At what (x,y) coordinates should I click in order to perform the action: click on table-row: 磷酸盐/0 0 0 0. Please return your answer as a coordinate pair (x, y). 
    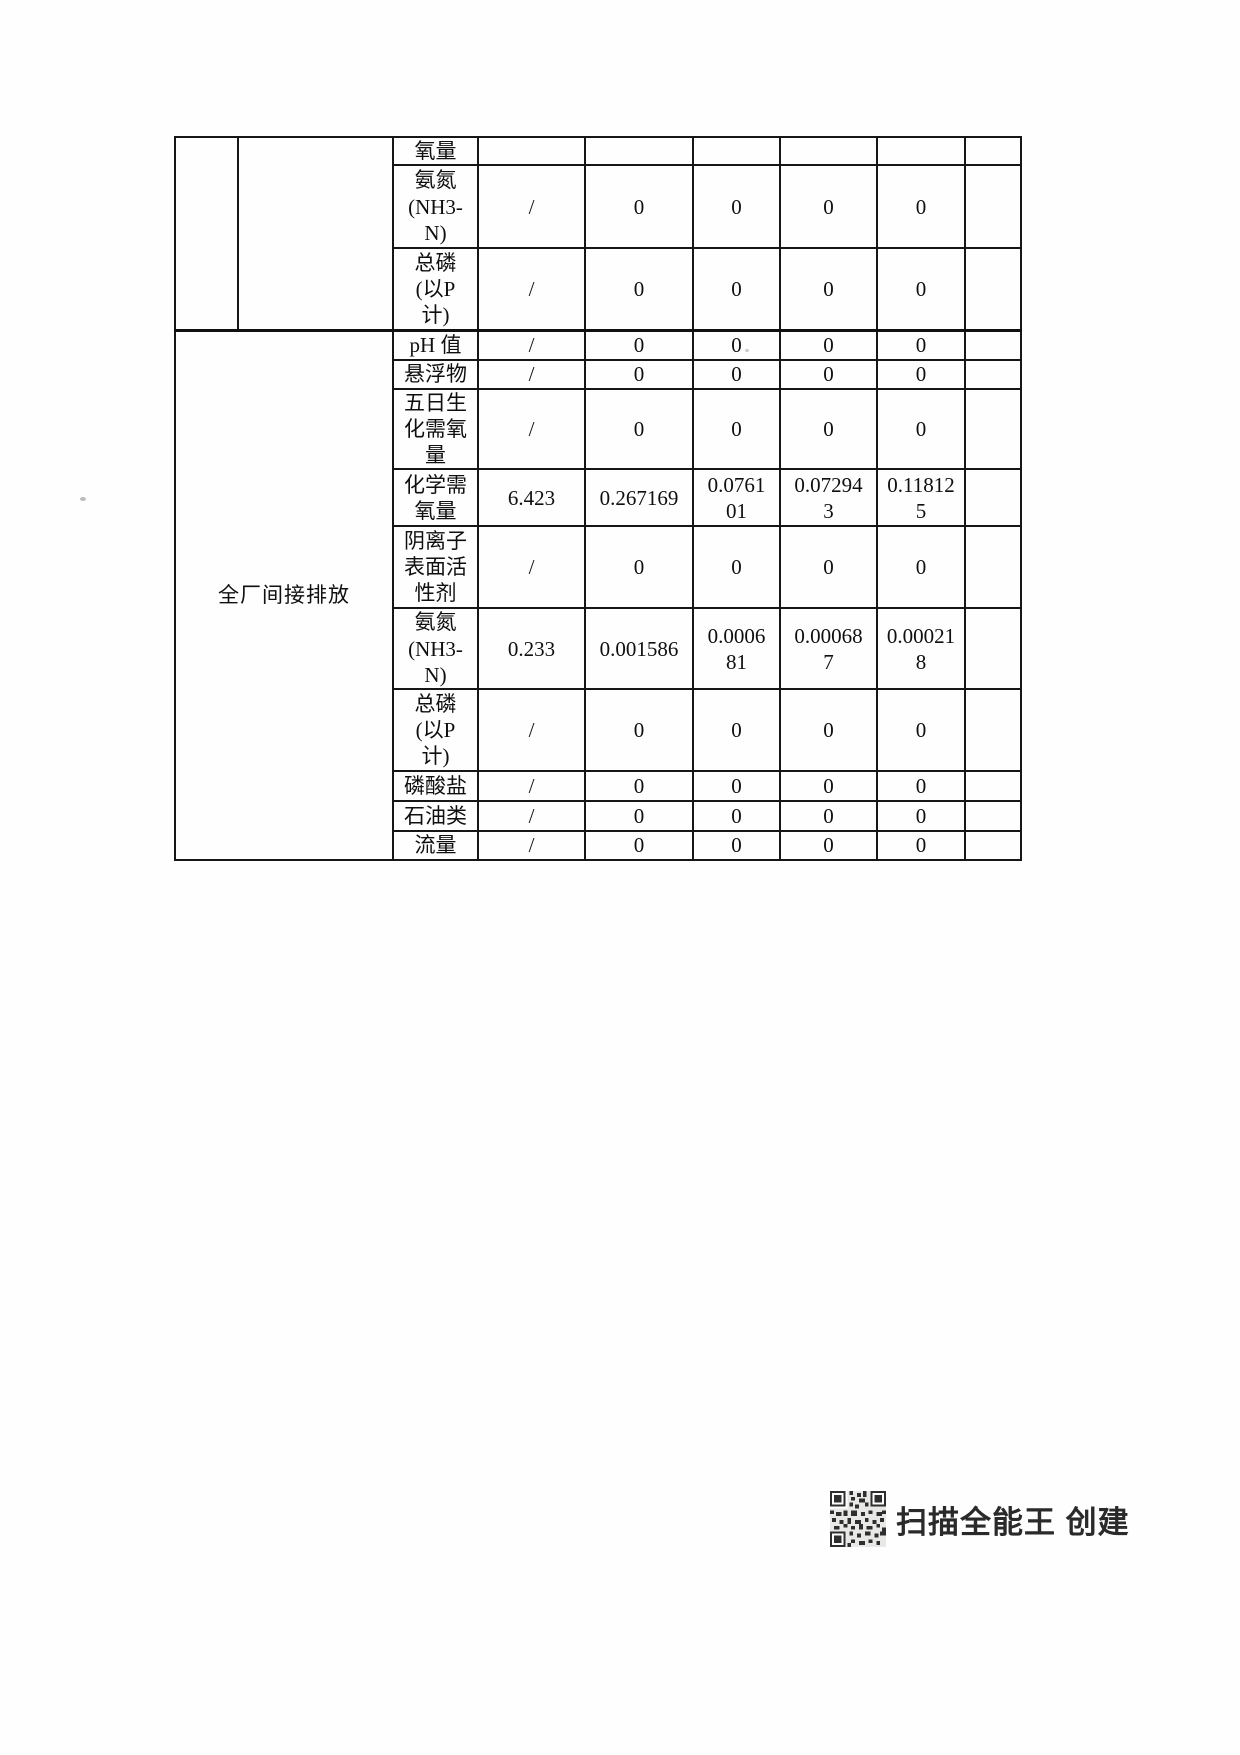
    Looking at the image, I should click on (598, 786).